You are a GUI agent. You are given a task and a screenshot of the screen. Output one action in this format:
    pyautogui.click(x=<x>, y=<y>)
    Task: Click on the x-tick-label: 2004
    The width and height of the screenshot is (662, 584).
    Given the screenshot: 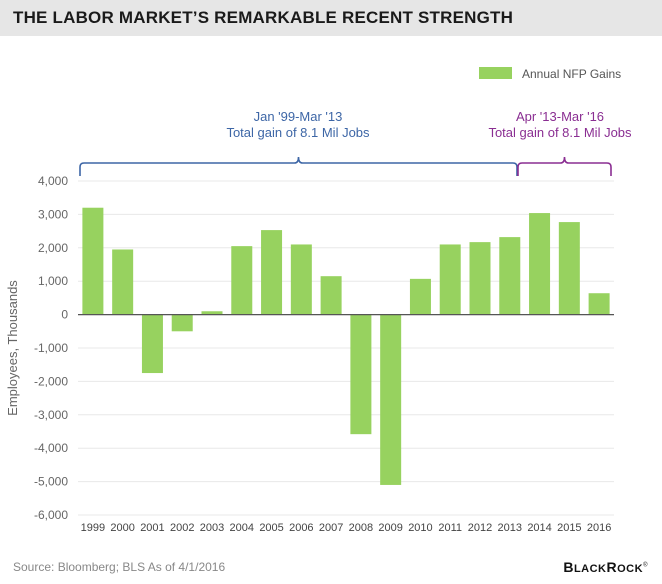 What is the action you would take?
    pyautogui.click(x=242, y=528)
    